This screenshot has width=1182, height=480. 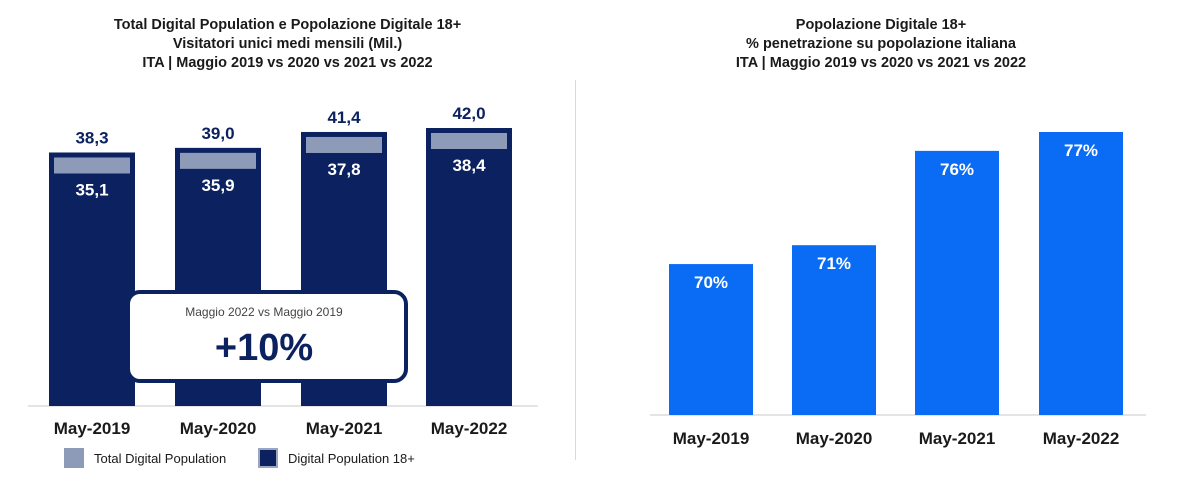 What do you see at coordinates (469, 267) in the screenshot?
I see `bar-total-may-2022` at bounding box center [469, 267].